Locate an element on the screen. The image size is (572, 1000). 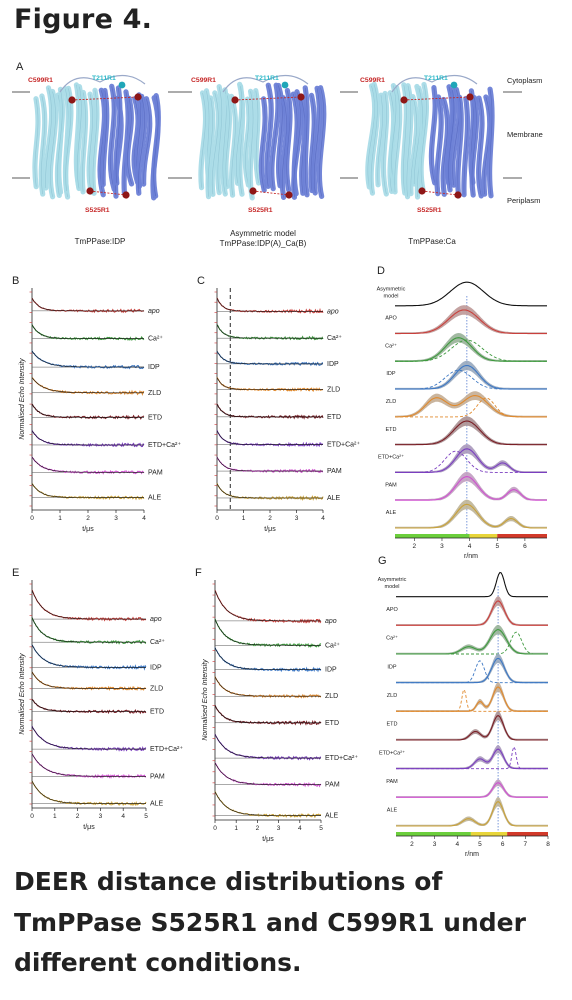
distribution-fill is located at coordinates (471, 430).